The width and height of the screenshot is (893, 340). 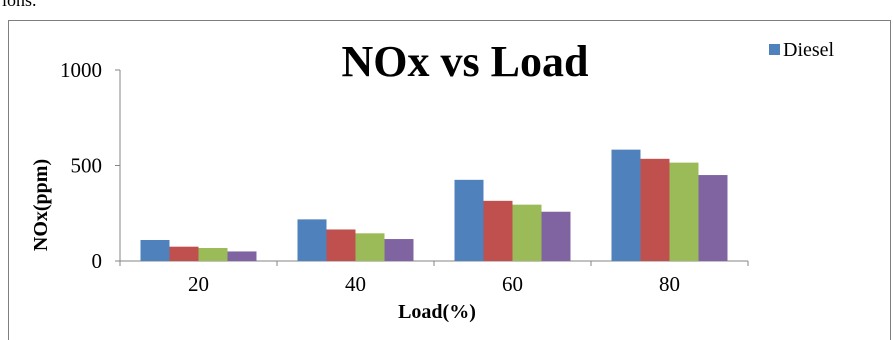 I want to click on legend-swatch, so click(x=774, y=49).